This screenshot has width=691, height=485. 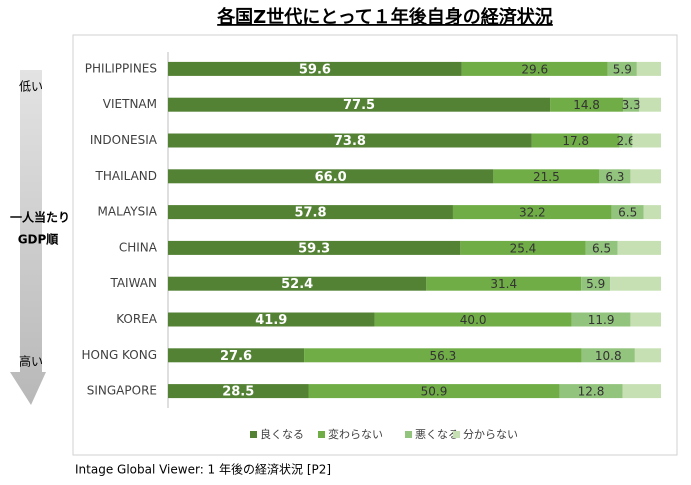 I want to click on data-label: 25.4, so click(x=523, y=248).